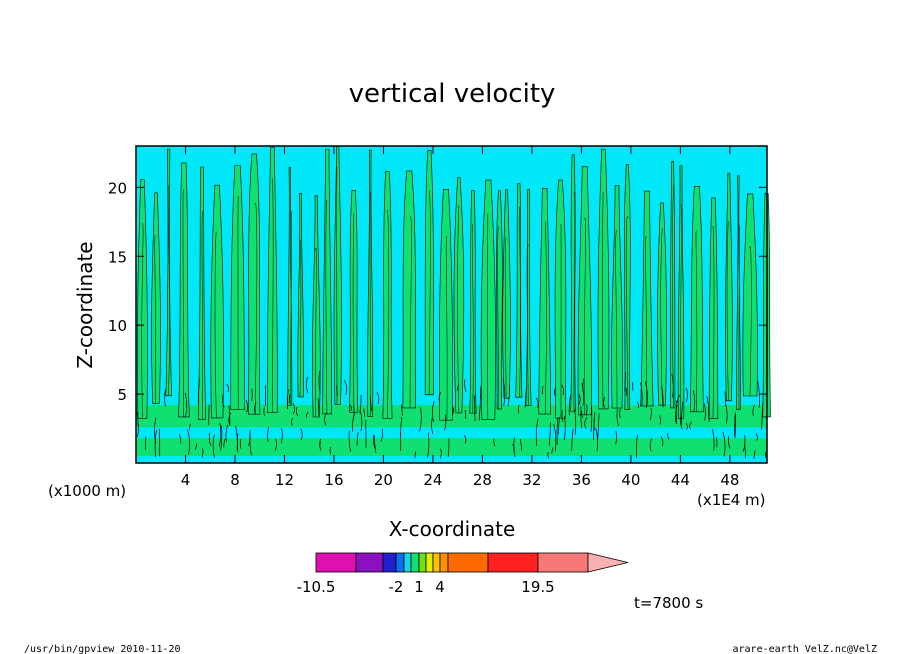 This screenshot has height=654, width=904. Describe the element at coordinates (316, 587) in the screenshot. I see `colorbar-label: -10.5` at that location.